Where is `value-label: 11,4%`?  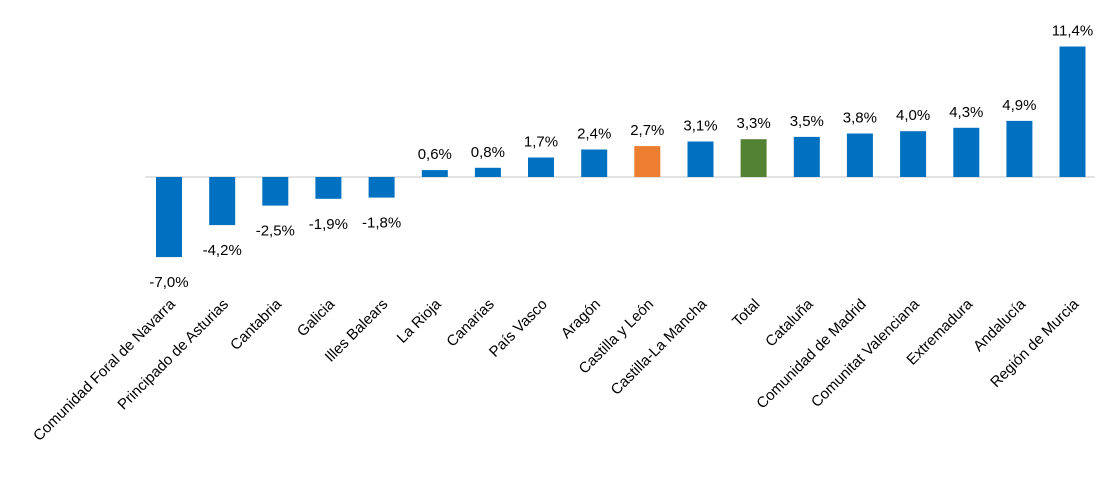 value-label: 11,4% is located at coordinates (1072, 31).